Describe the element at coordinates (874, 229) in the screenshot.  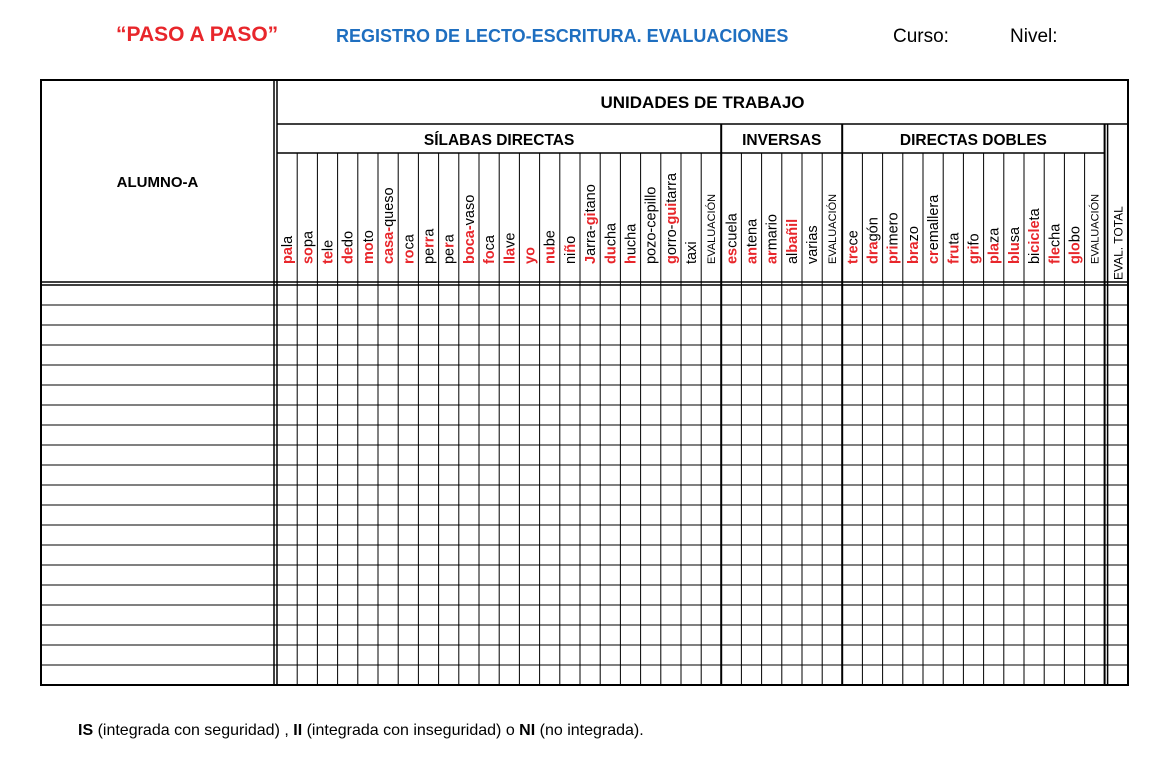
I see `word-segment: gón` at that location.